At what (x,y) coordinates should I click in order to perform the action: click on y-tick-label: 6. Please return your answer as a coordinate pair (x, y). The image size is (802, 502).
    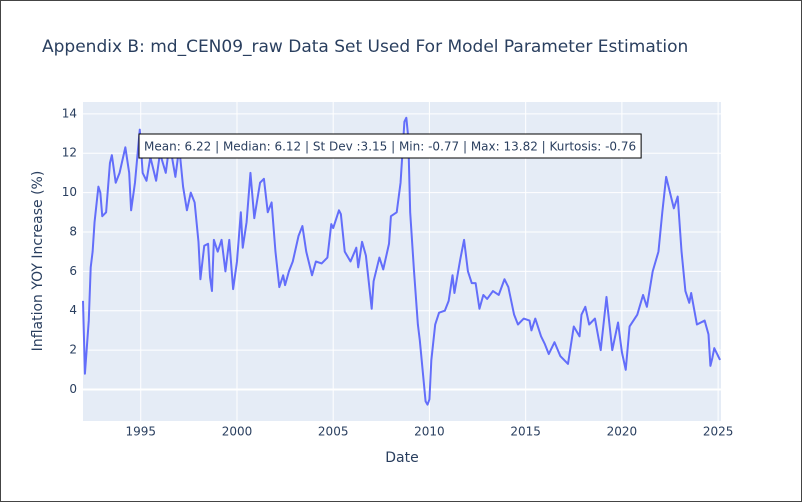
    Looking at the image, I should click on (73, 271).